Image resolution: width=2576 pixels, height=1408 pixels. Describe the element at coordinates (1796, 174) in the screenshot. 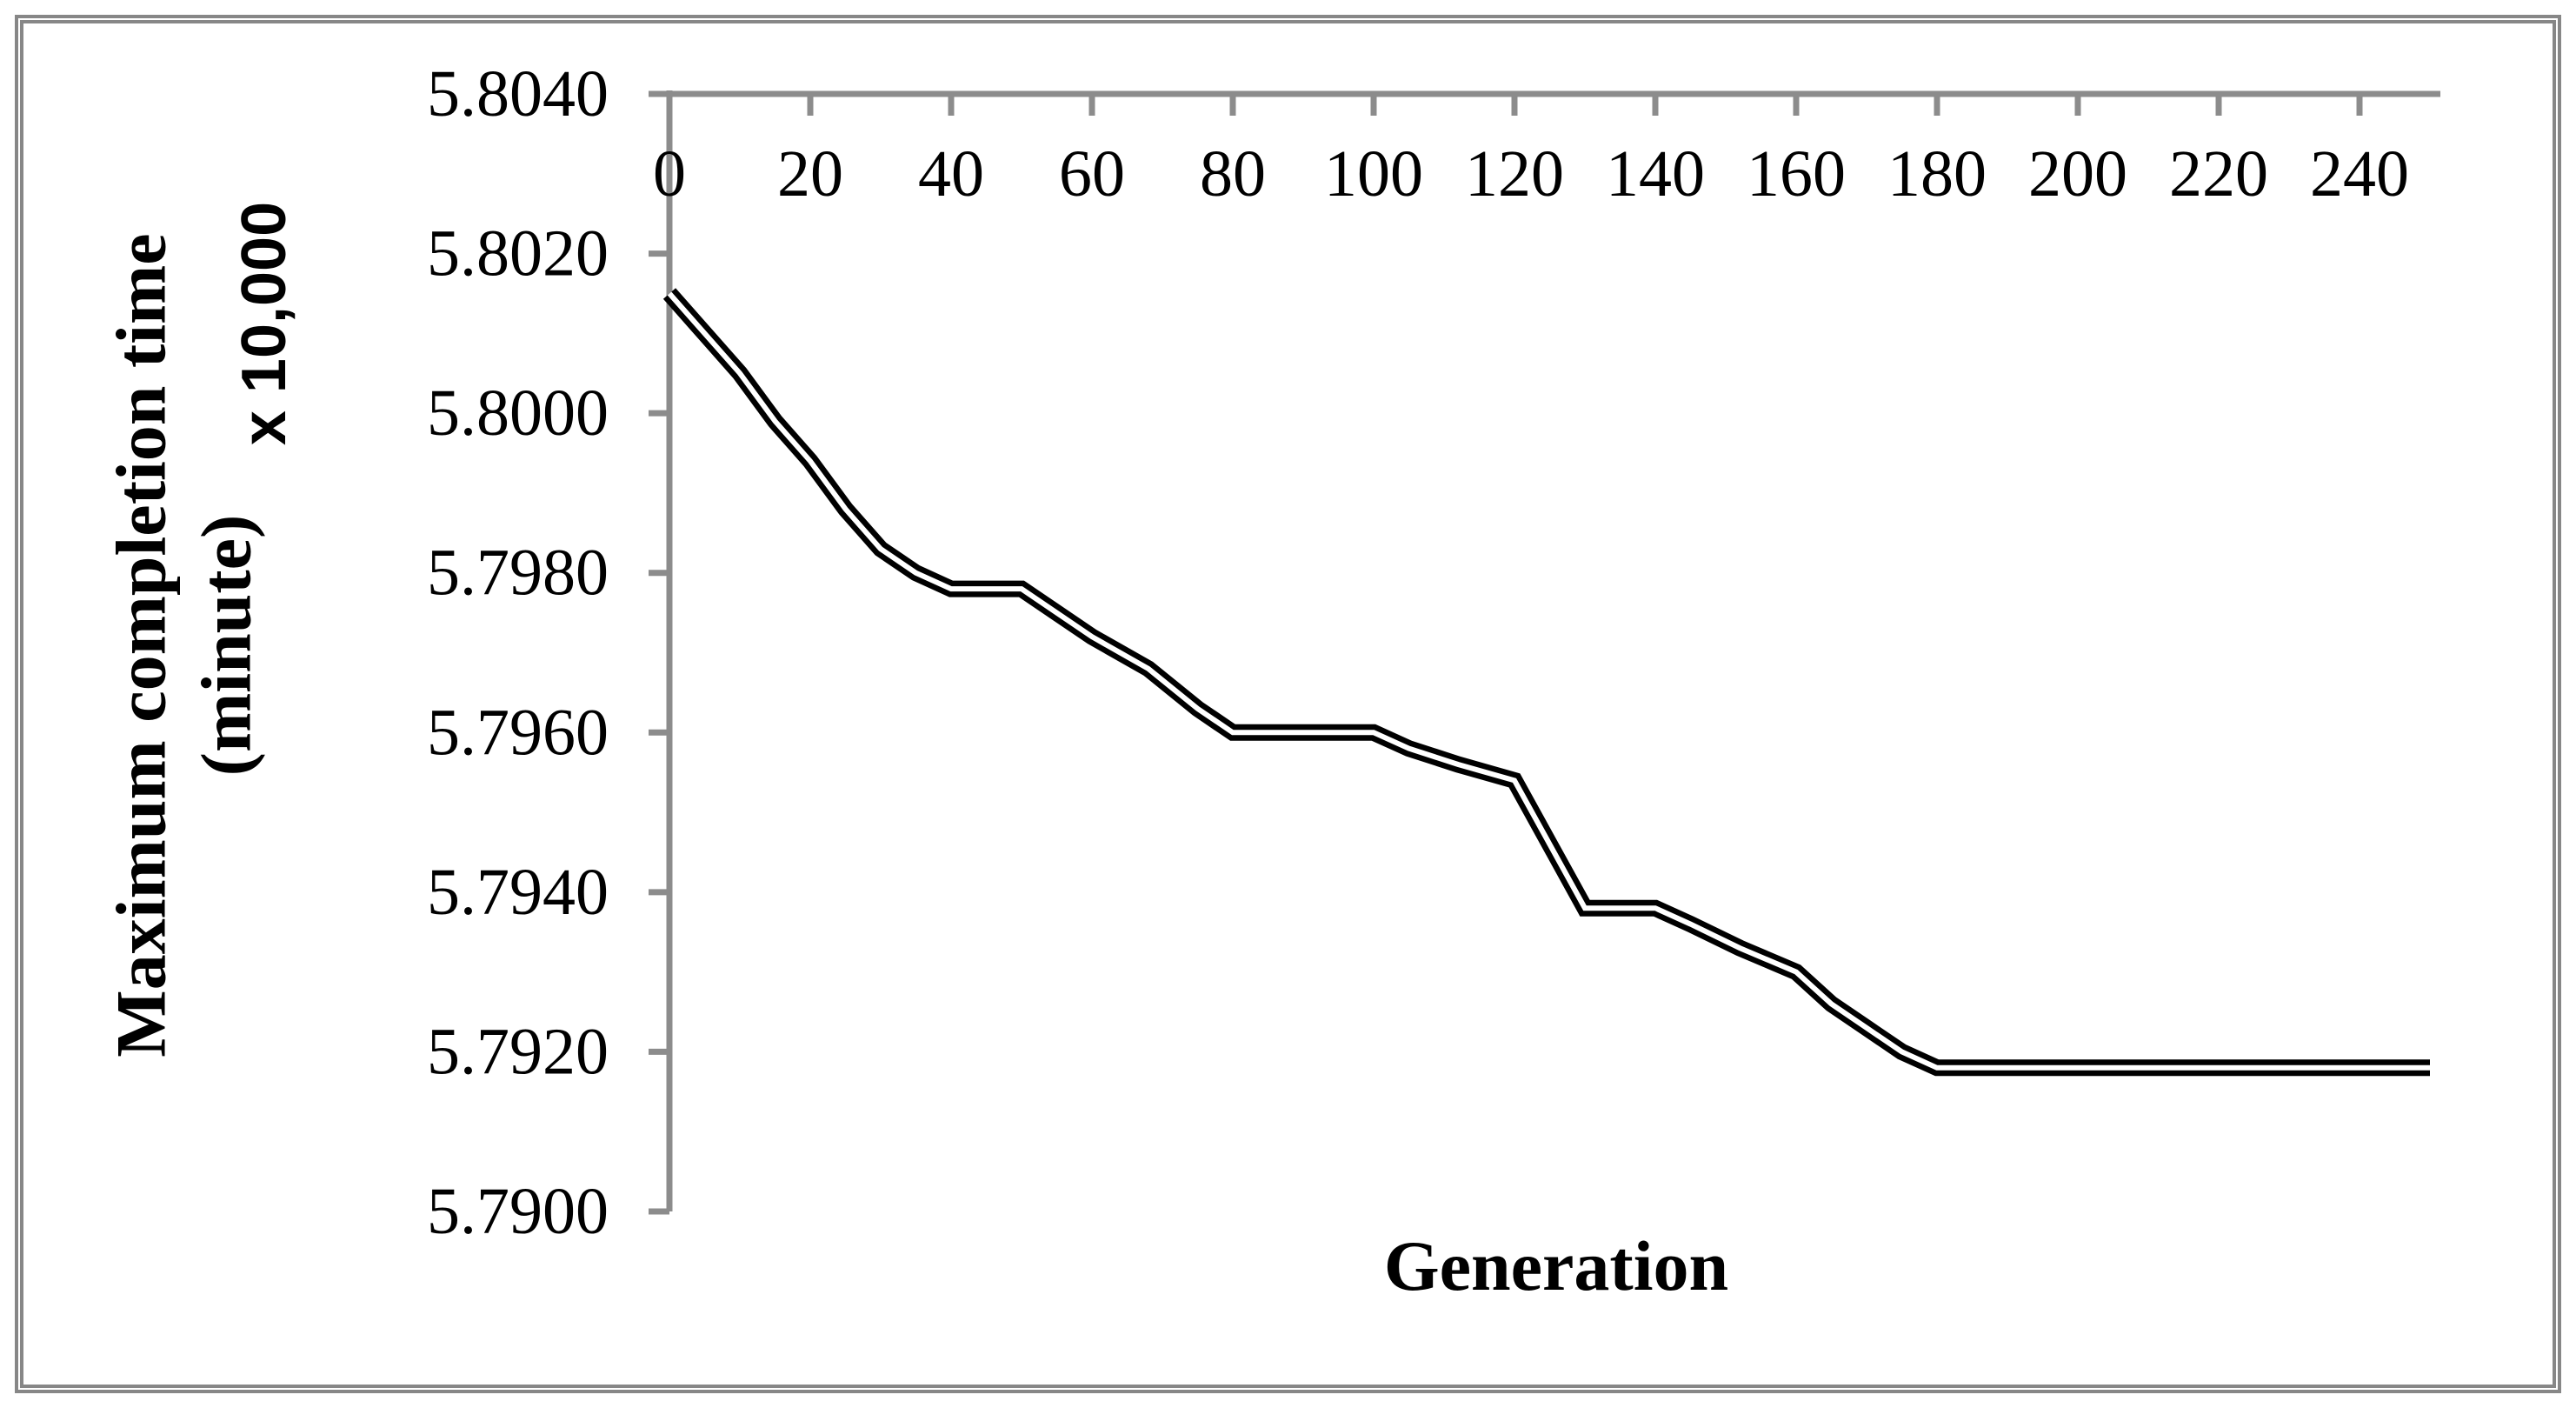

I see `x-tick-label: 160` at that location.